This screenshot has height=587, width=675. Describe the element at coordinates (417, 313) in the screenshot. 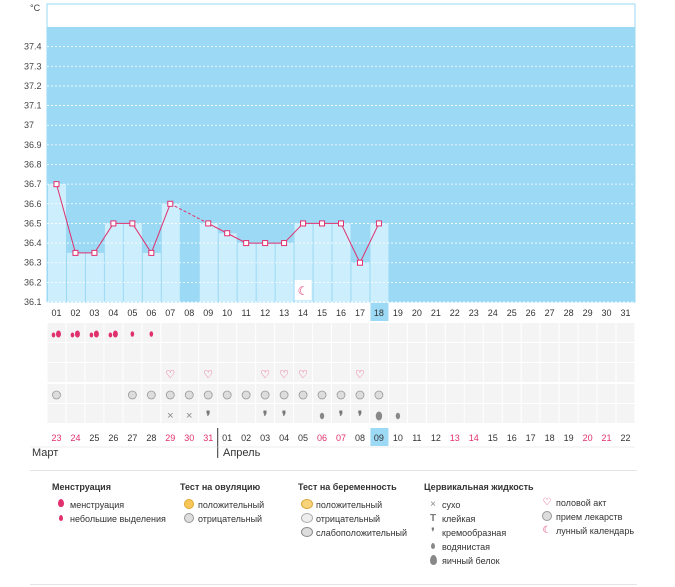

I see `cycle-day-label: 20` at that location.